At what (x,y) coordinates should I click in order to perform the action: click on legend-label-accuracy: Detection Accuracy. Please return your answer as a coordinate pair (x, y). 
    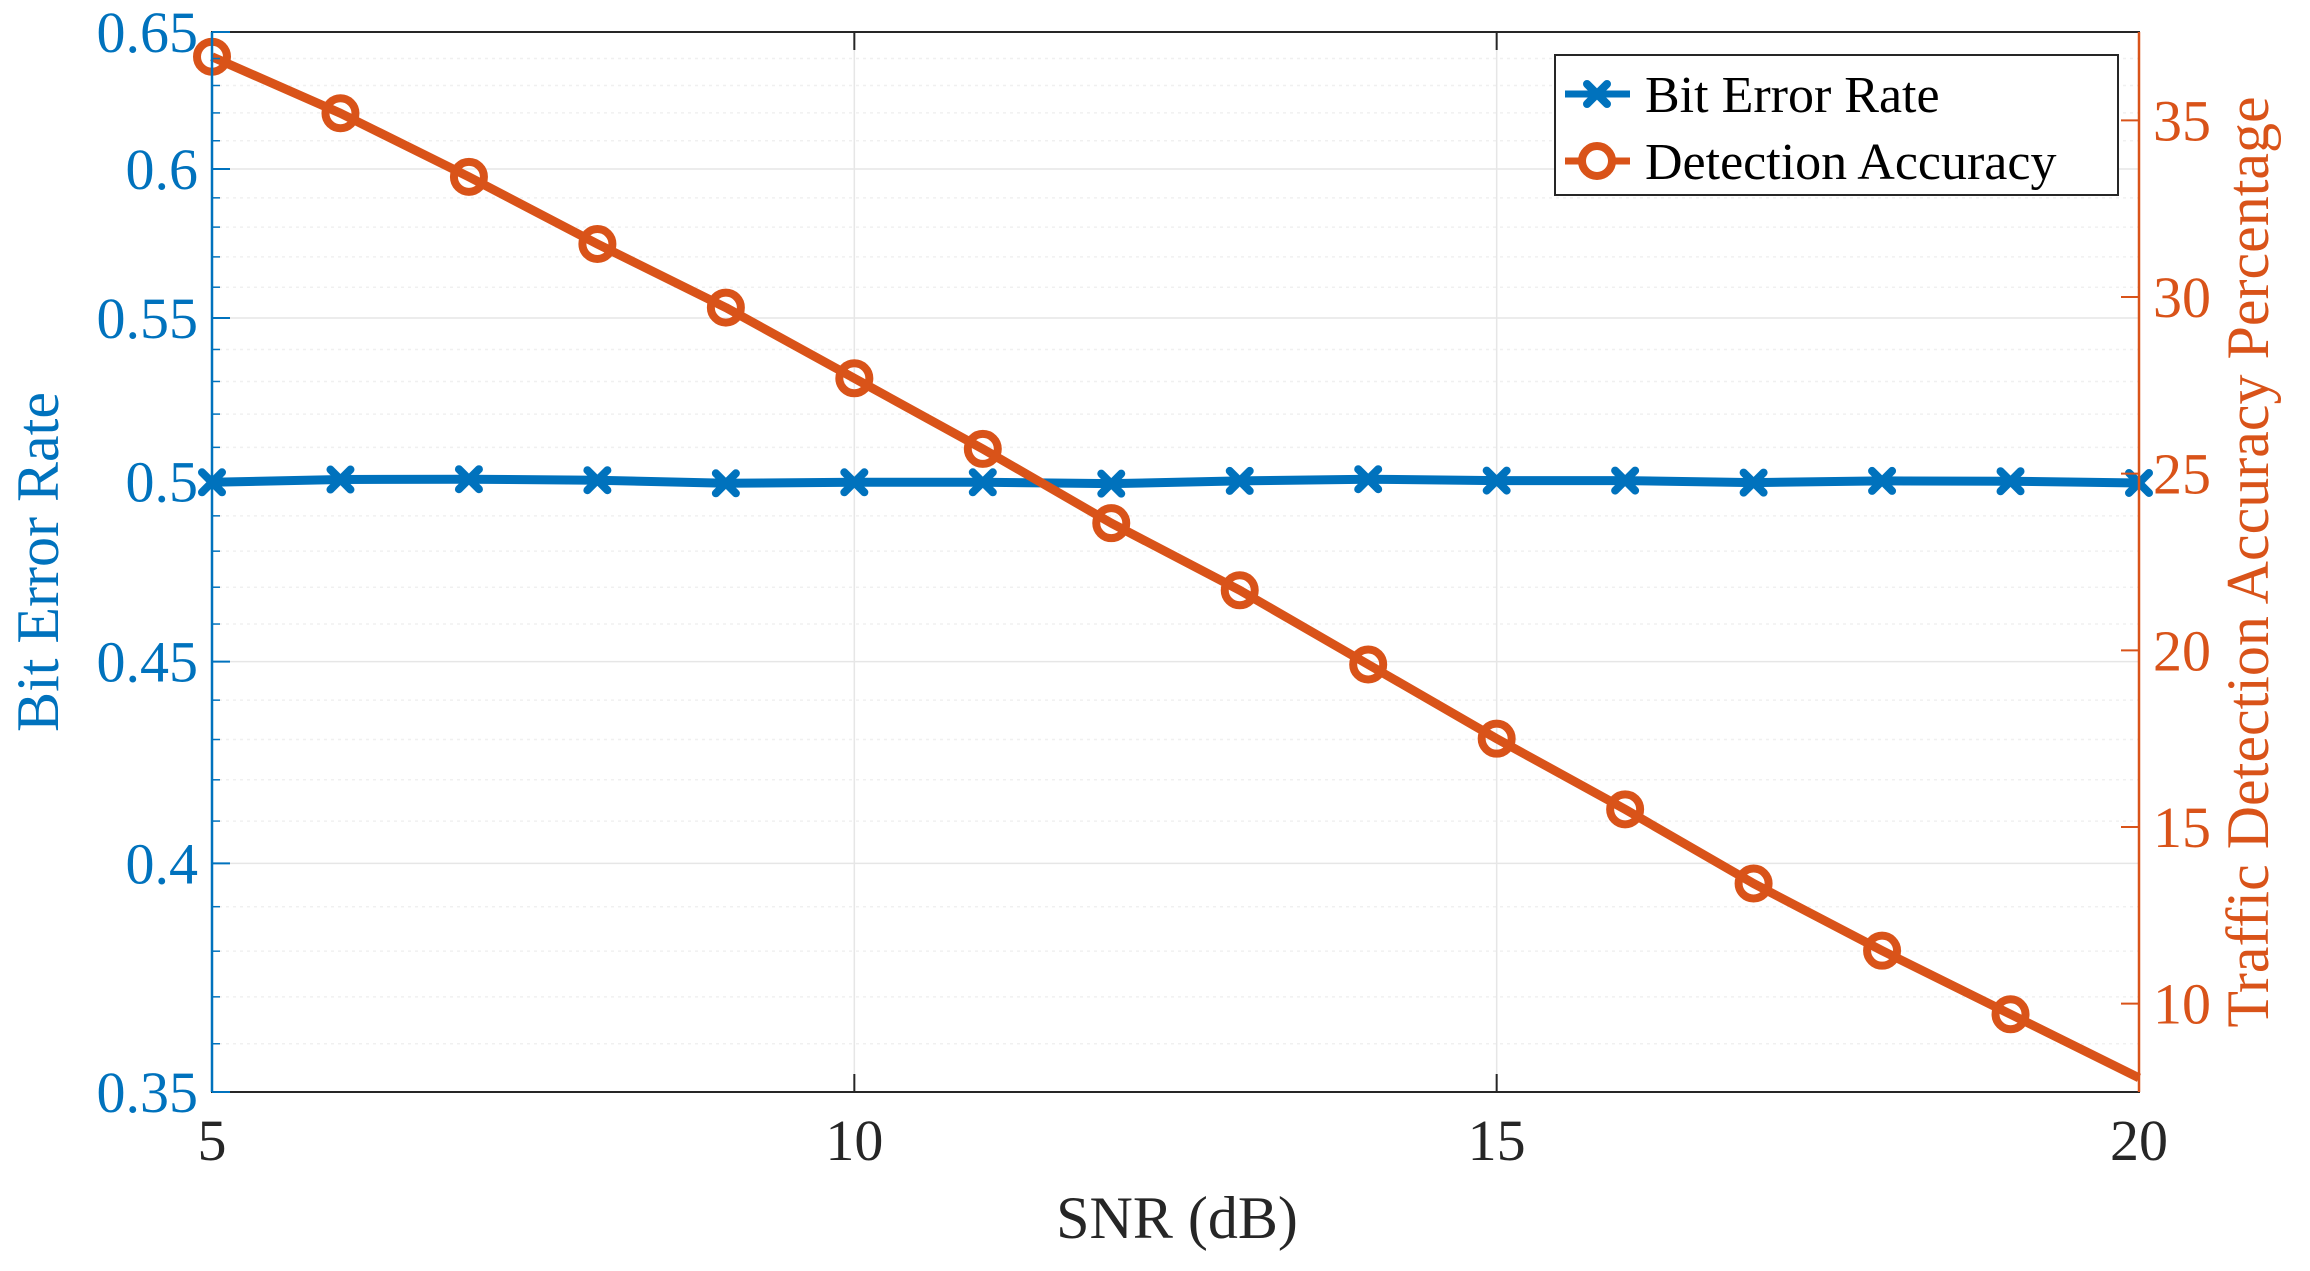
    Looking at the image, I should click on (1850, 162).